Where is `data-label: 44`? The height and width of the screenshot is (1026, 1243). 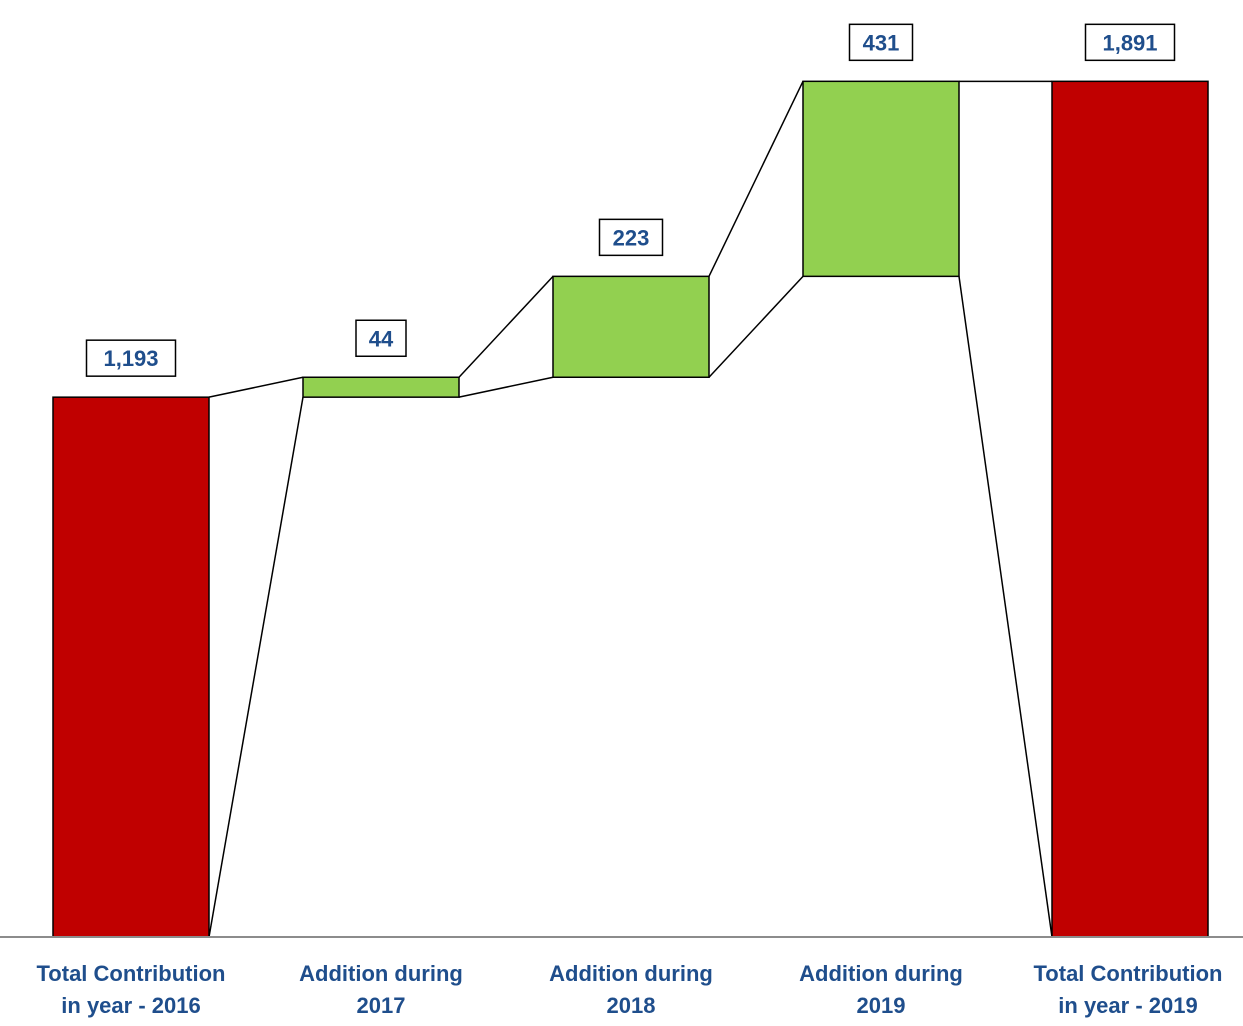 data-label: 44 is located at coordinates (381, 338).